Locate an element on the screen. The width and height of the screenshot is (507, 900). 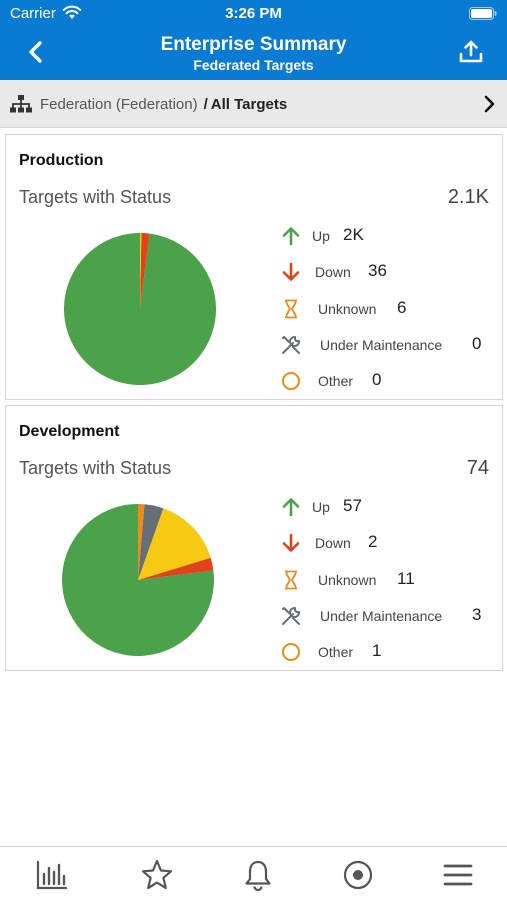
back-button is located at coordinates (36, 52).